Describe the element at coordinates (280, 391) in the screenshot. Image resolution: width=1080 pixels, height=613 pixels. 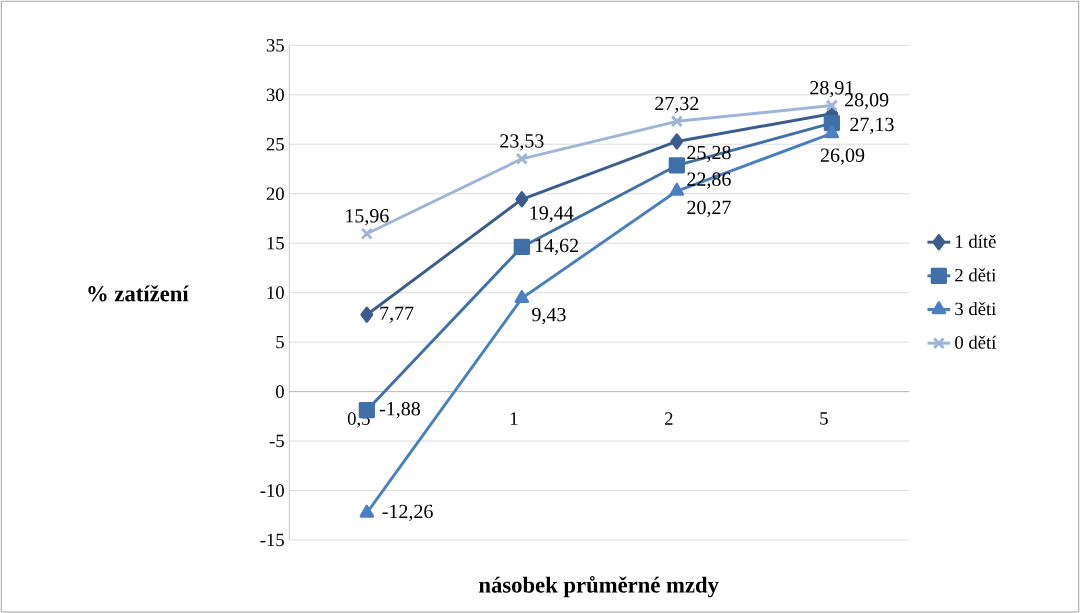
I see `y-tick-label: 0` at that location.